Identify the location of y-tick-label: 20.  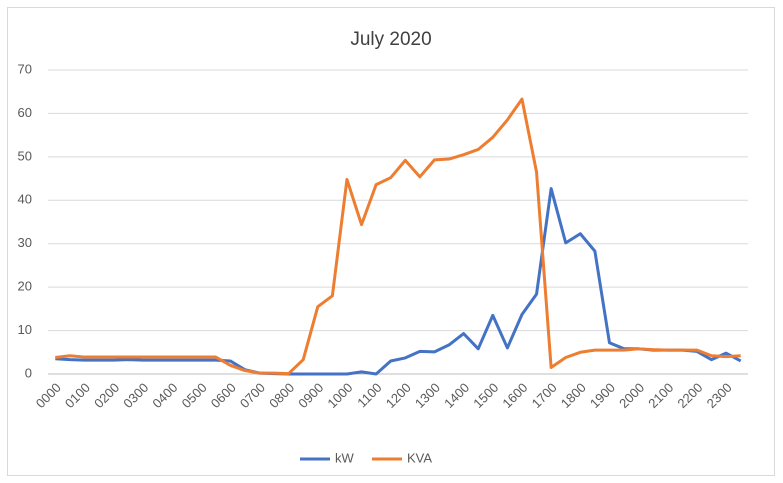
(25, 286).